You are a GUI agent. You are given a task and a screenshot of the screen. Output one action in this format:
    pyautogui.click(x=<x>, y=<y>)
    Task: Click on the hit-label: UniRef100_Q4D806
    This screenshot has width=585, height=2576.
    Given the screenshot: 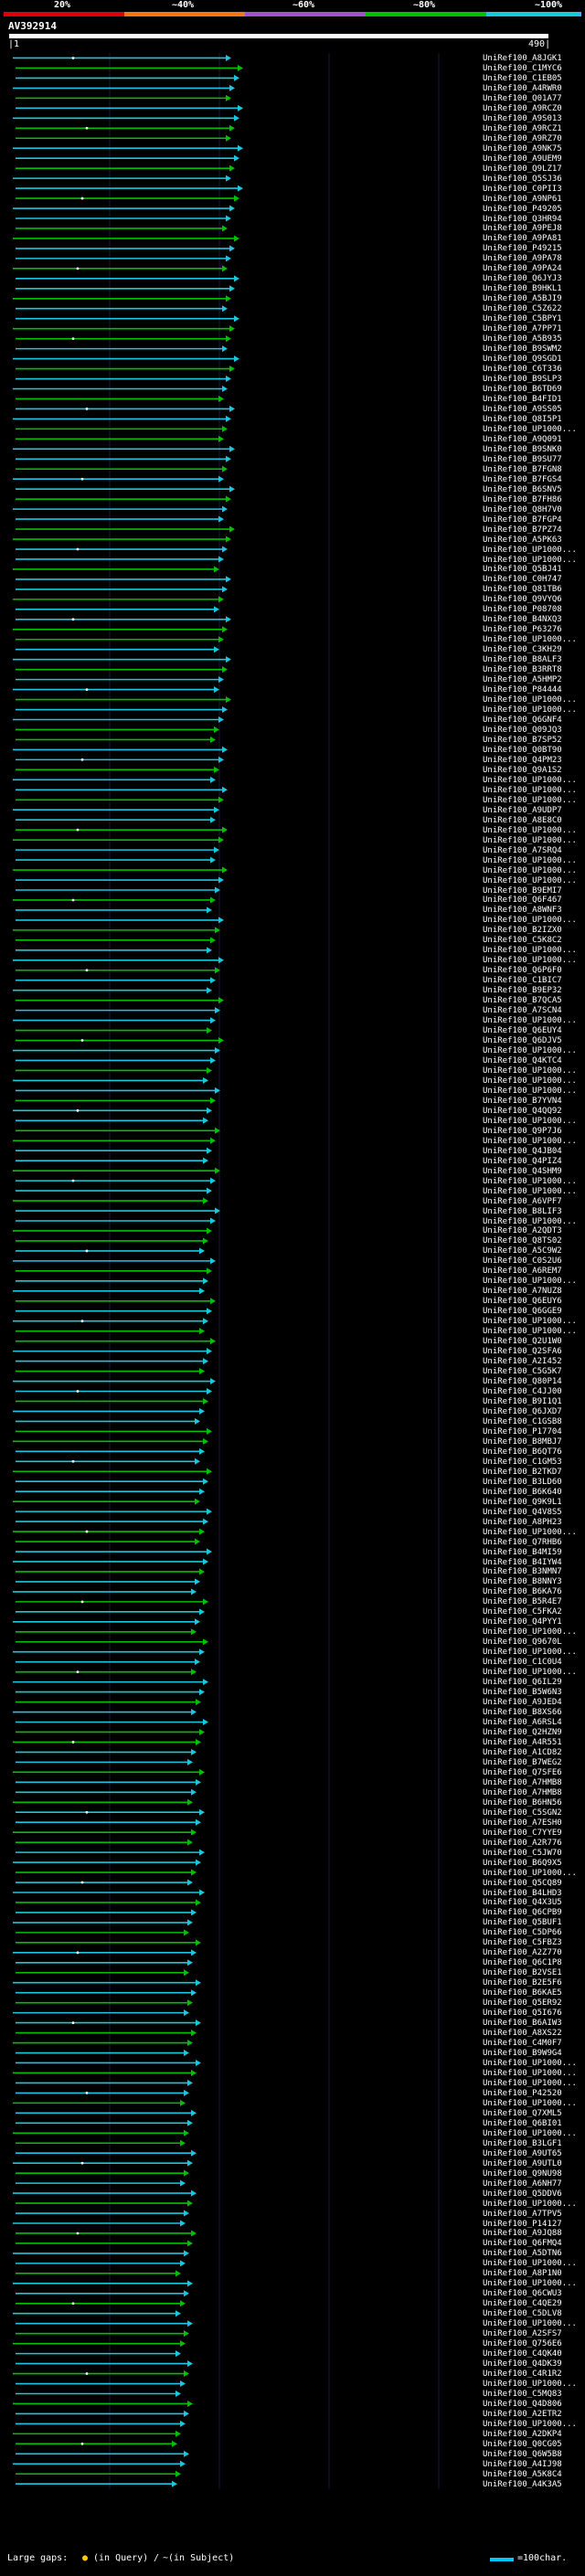 What is the action you would take?
    pyautogui.click(x=522, y=2404)
    